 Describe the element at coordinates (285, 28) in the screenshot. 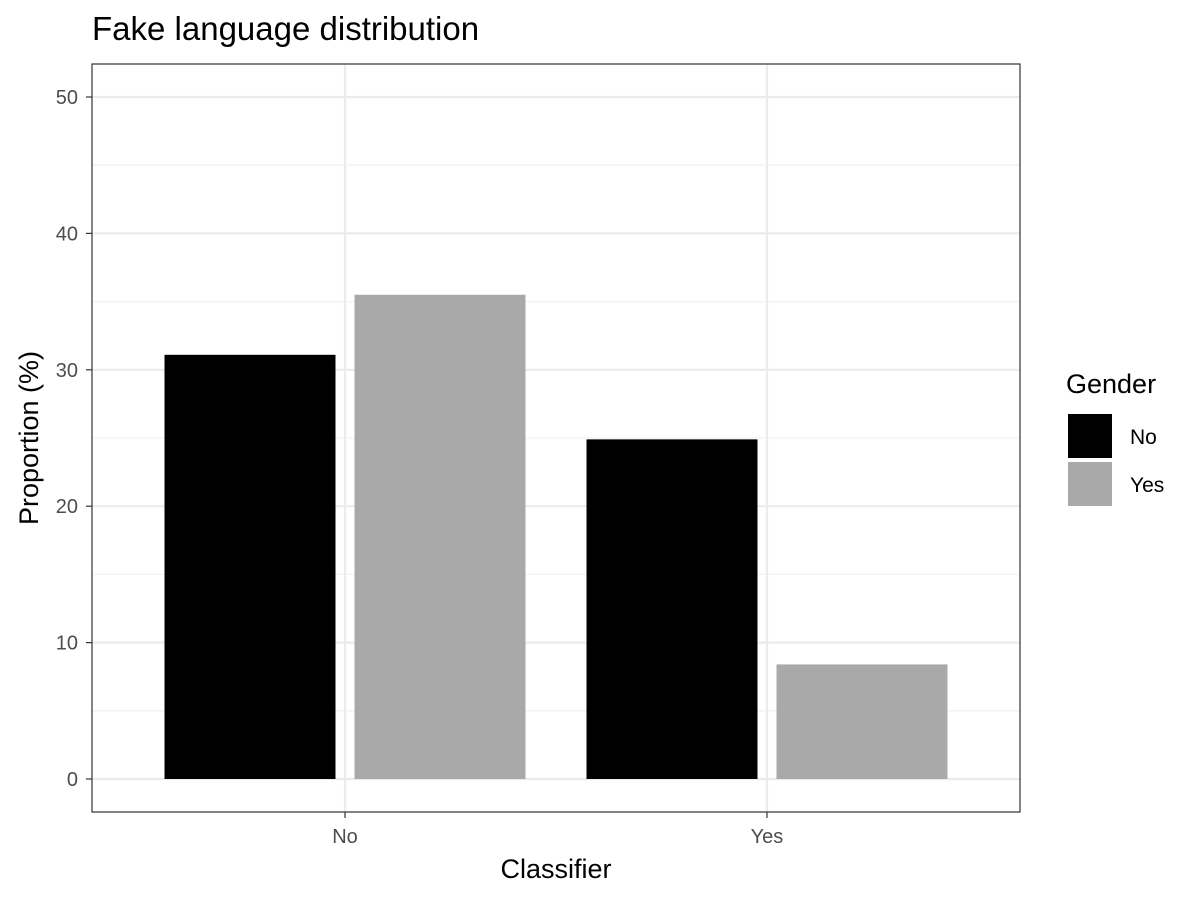

I see `chart-title: Fake language distribution` at that location.